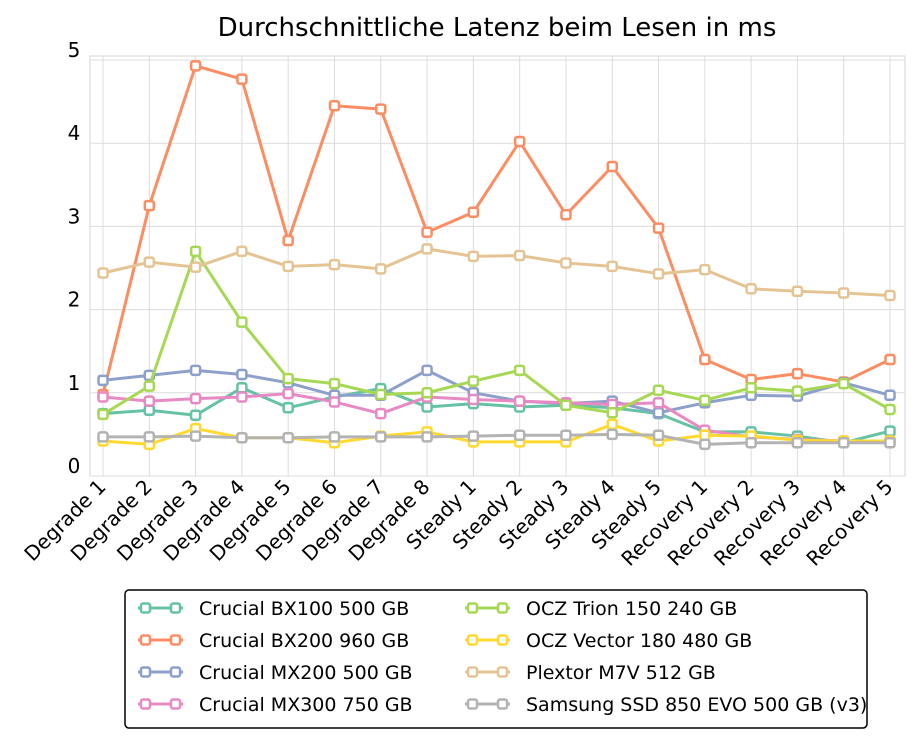 This screenshot has width=918, height=743. I want to click on legend-label: Plextor M7V 512 GB, so click(621, 673).